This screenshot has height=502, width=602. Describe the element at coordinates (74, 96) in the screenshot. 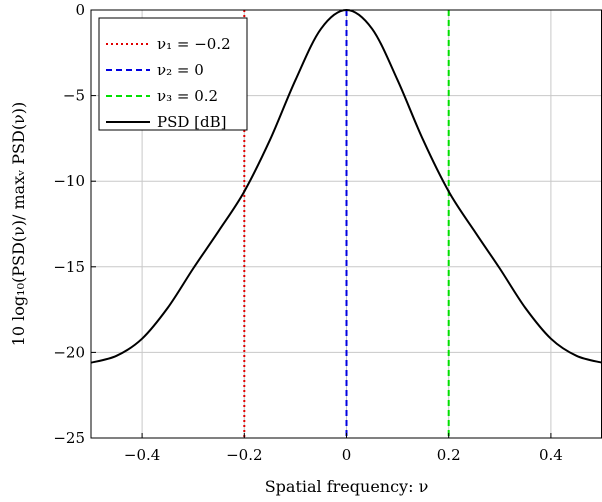

I see `y-tick-label: −5` at that location.